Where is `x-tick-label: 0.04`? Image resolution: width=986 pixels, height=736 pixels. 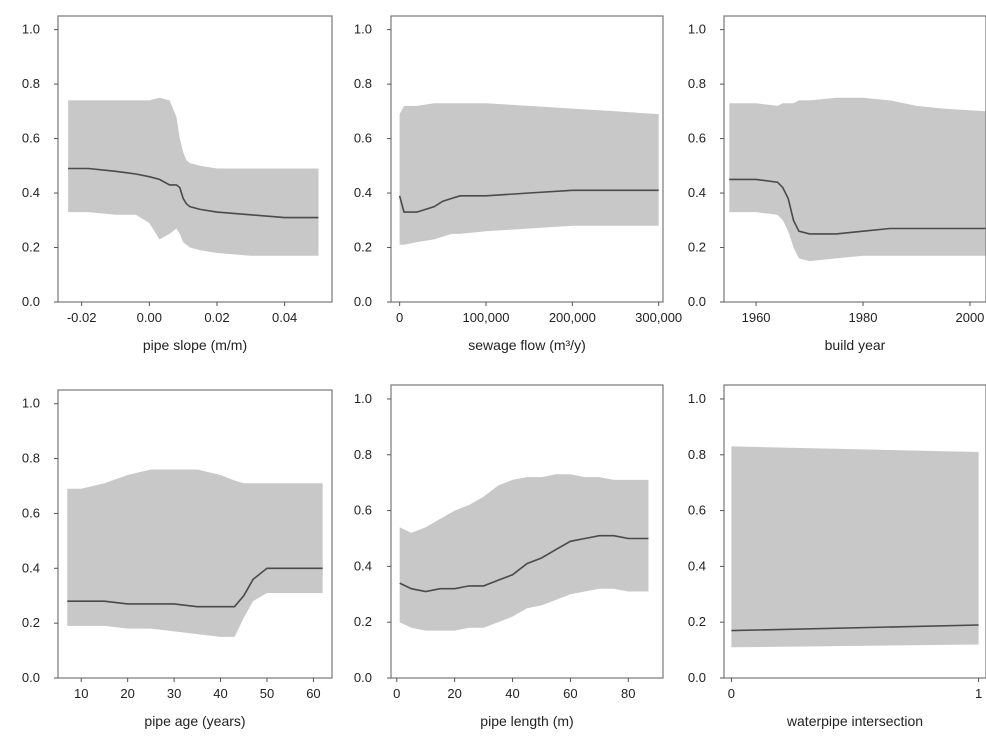 x-tick-label: 0.04 is located at coordinates (284, 317).